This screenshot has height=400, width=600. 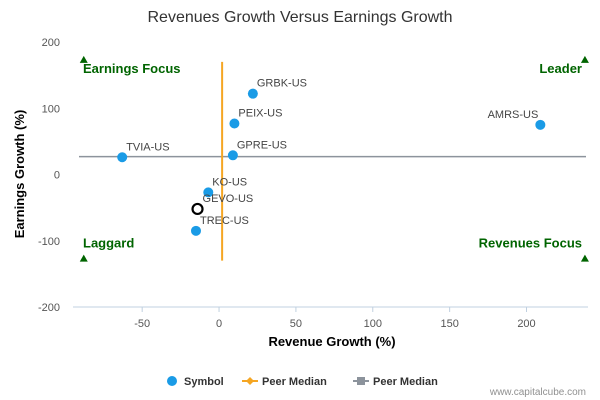 I want to click on highlight-point-label: GEVO-US, so click(x=228, y=199).